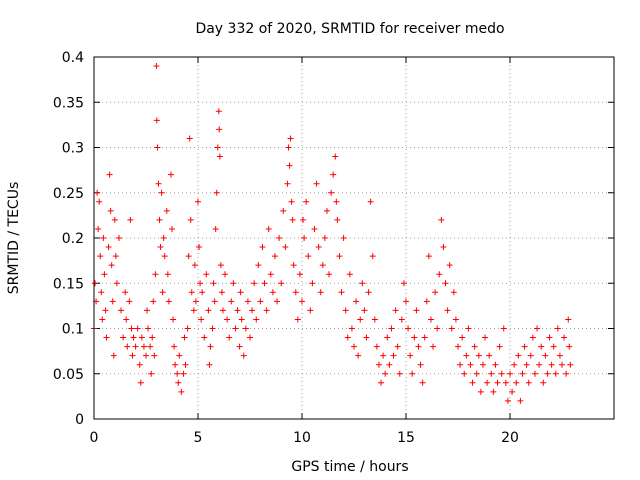  I want to click on y-tick-label: 0.05, so click(68, 375).